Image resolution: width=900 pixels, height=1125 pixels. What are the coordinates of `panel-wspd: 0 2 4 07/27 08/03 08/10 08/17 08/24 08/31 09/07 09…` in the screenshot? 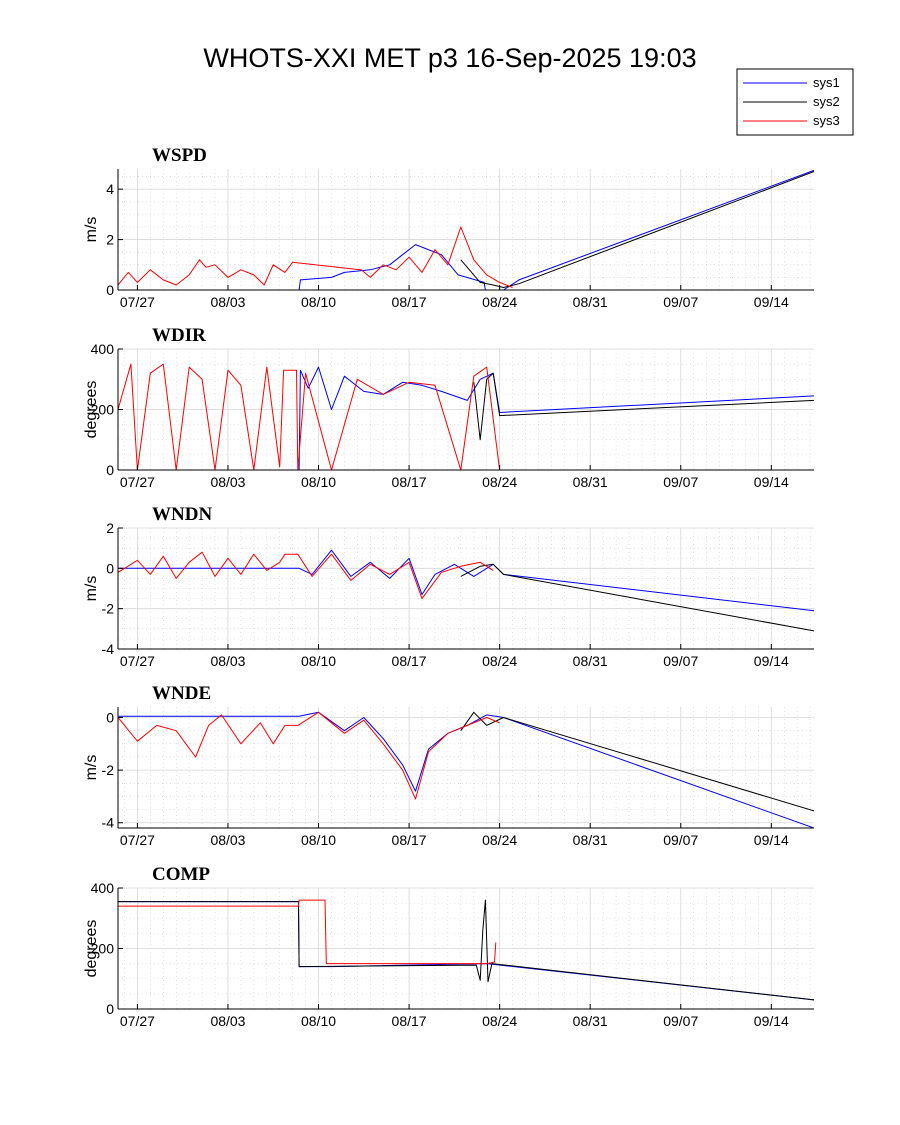 It's located at (448, 227).